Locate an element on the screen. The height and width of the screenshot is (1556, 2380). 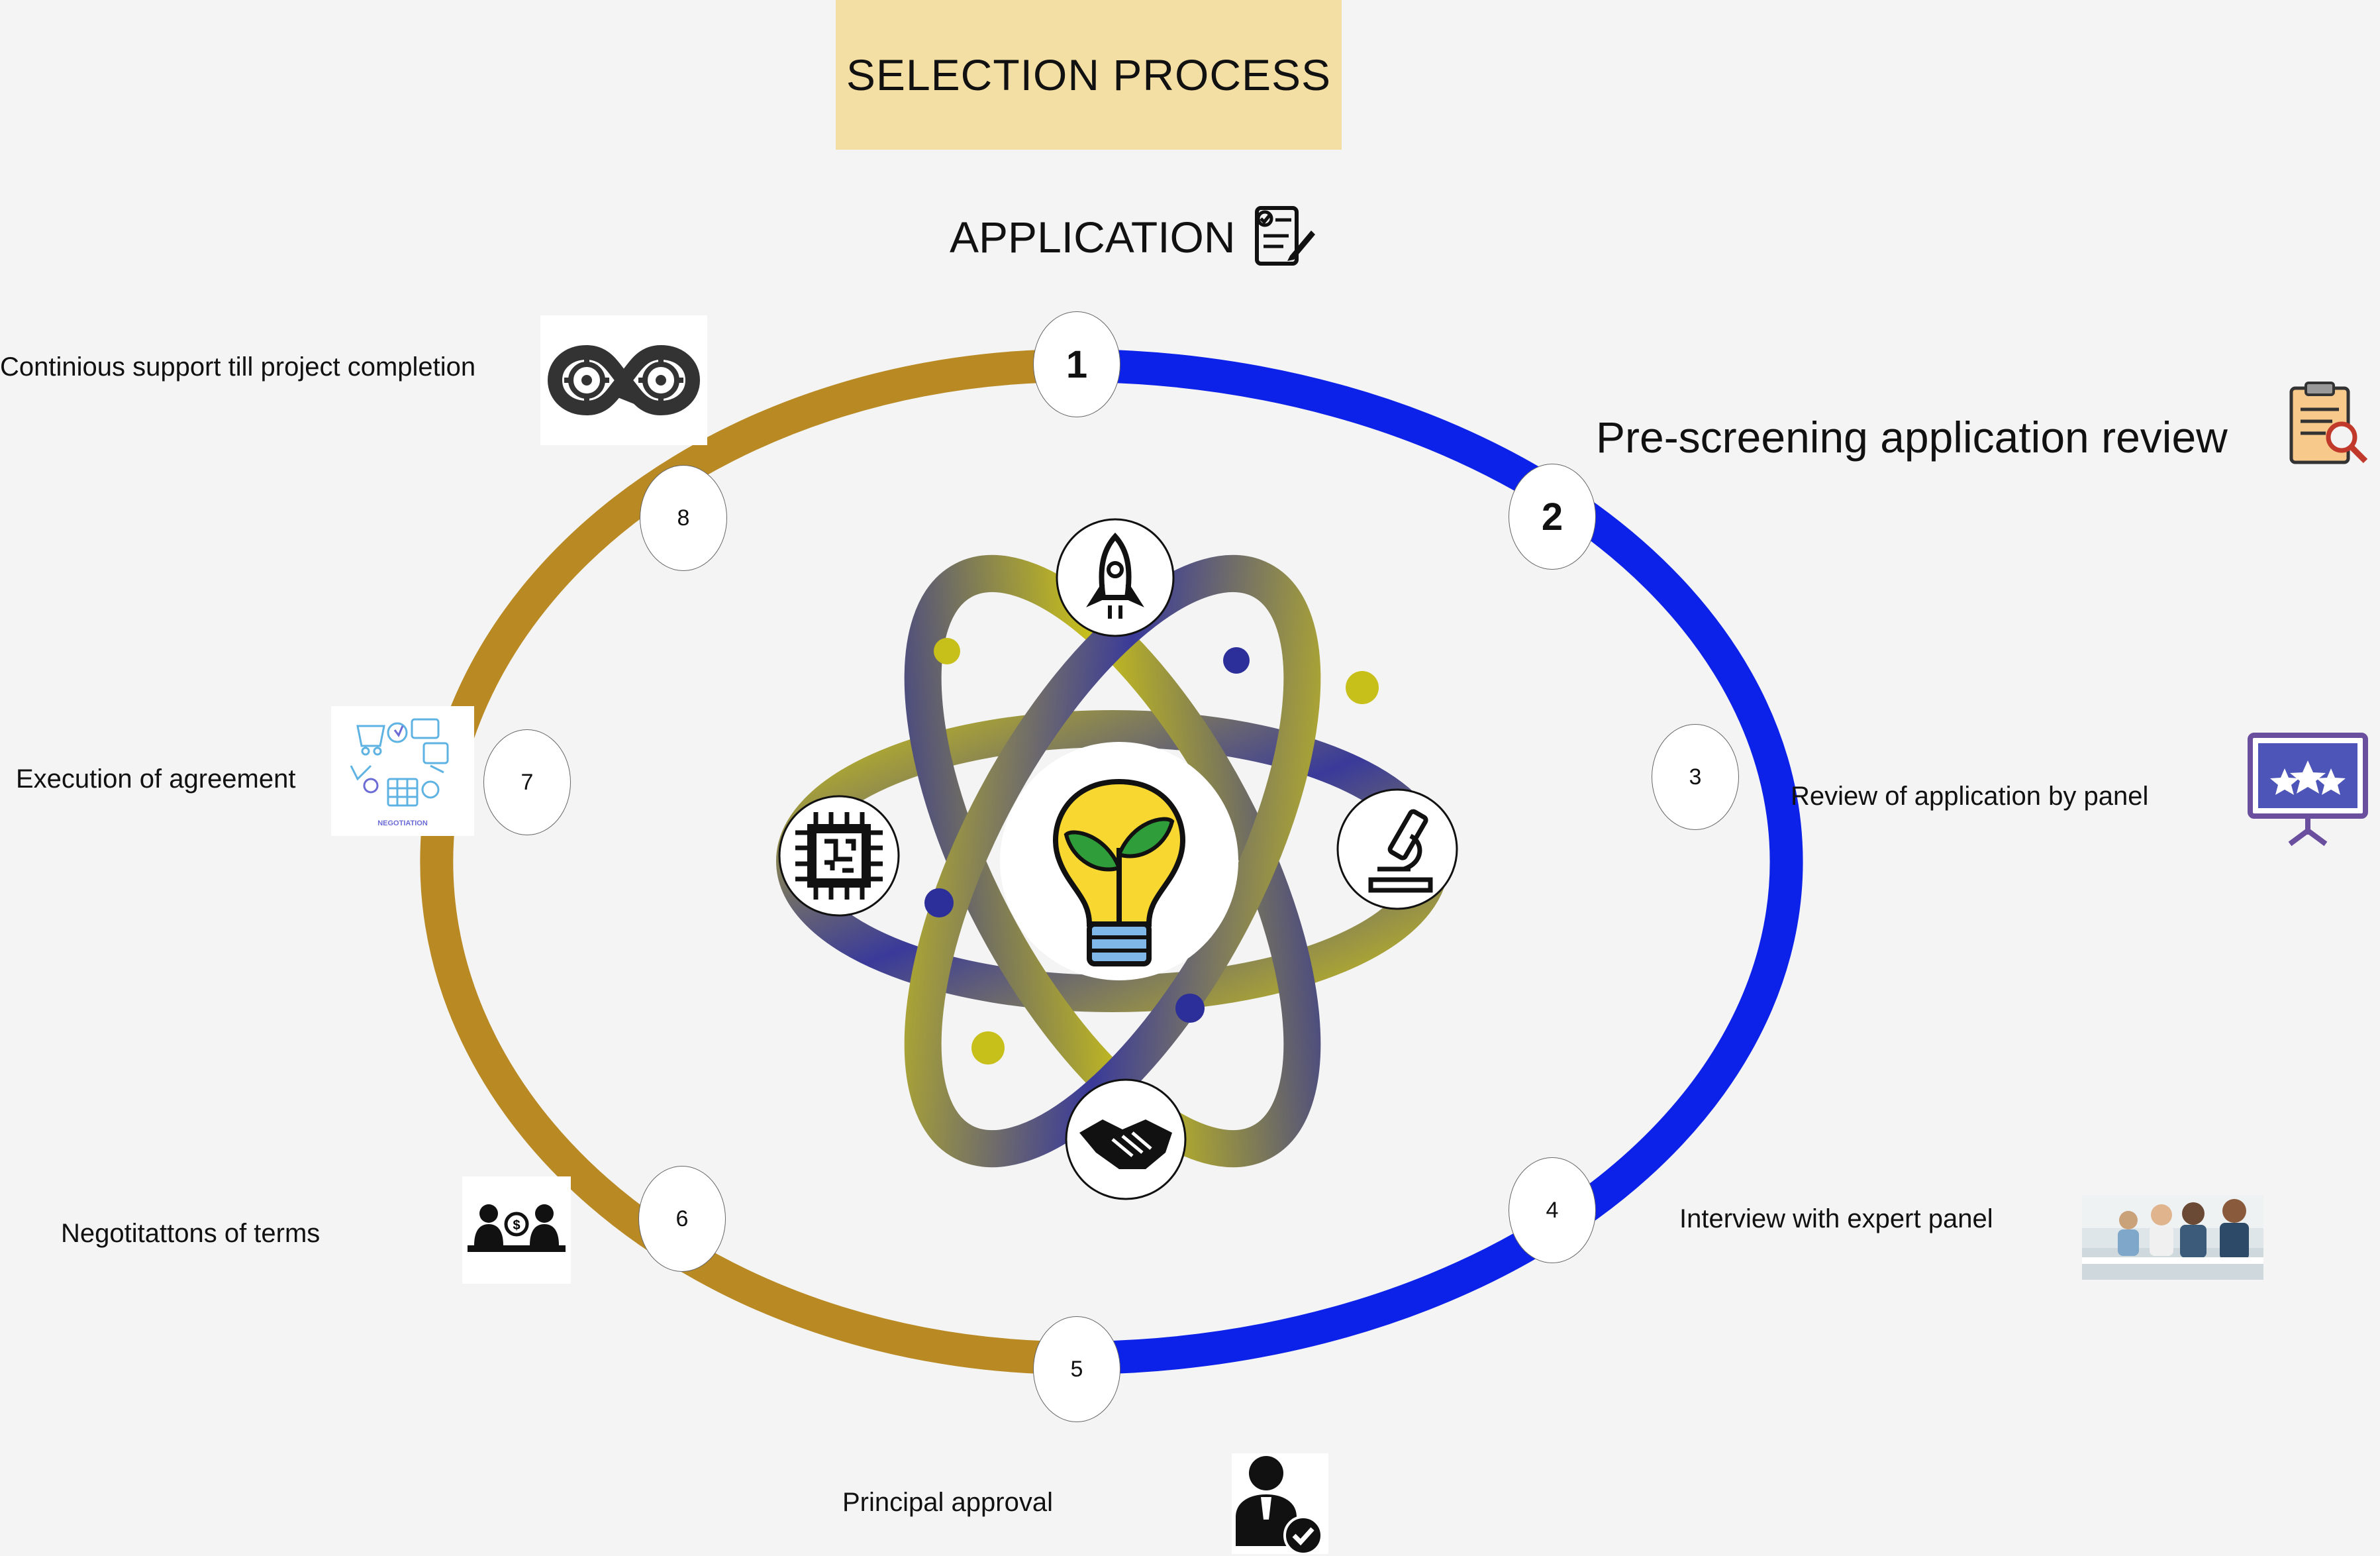
step-label-principal-approval: Principal approval is located at coordinates (948, 1502).